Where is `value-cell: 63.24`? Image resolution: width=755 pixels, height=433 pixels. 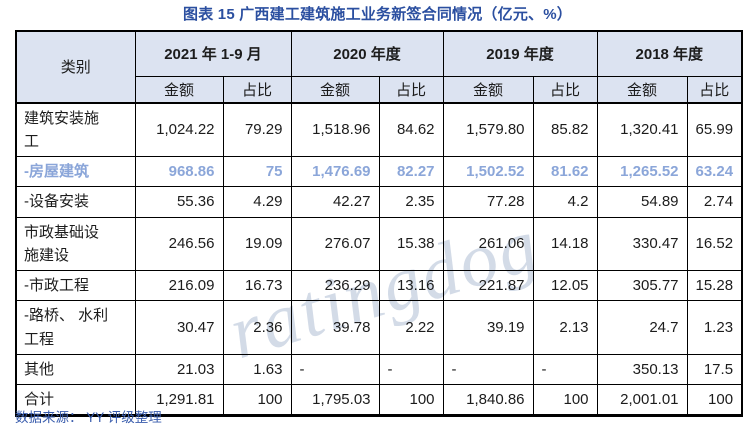 value-cell: 63.24 is located at coordinates (714, 171).